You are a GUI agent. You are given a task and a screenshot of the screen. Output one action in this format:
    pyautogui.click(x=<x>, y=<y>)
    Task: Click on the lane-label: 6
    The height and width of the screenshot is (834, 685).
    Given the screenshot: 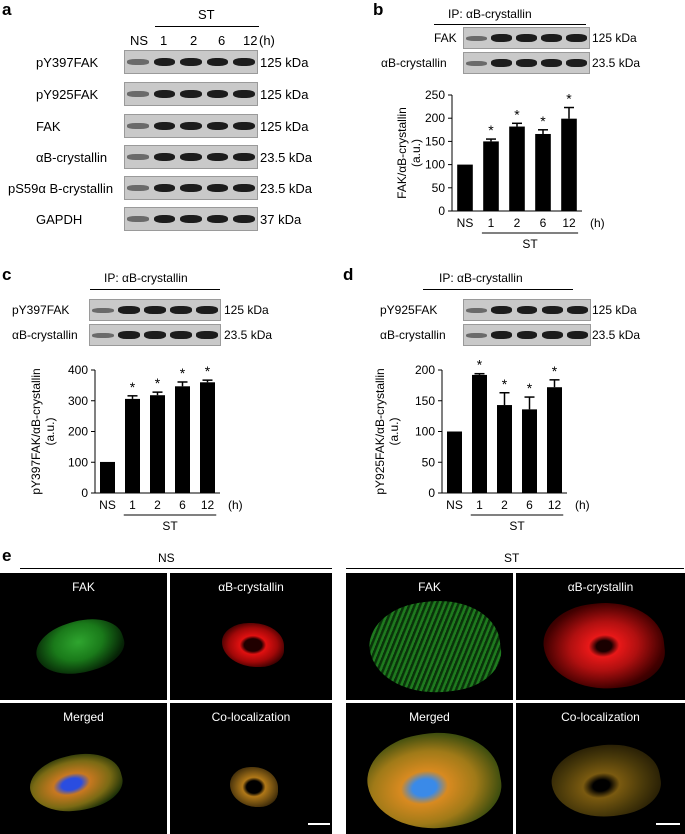 What is the action you would take?
    pyautogui.click(x=222, y=40)
    